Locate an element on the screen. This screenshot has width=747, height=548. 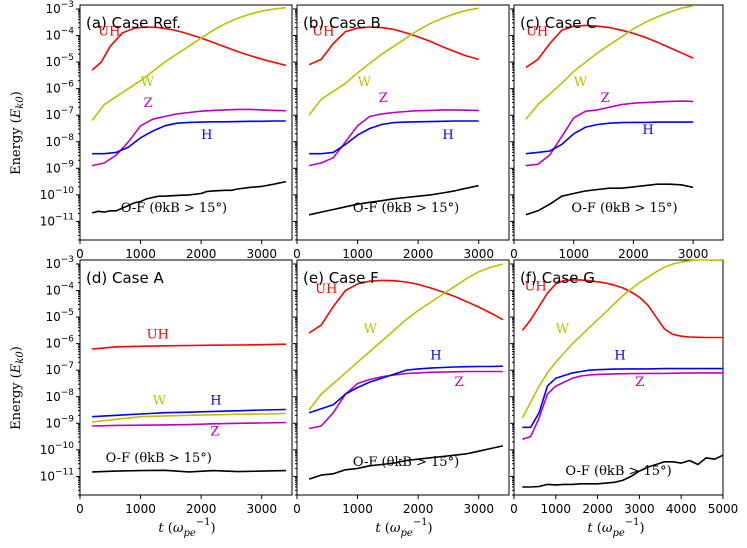
y-axis-label-bottom: Energy (Ek0) is located at coordinates (17, 388).